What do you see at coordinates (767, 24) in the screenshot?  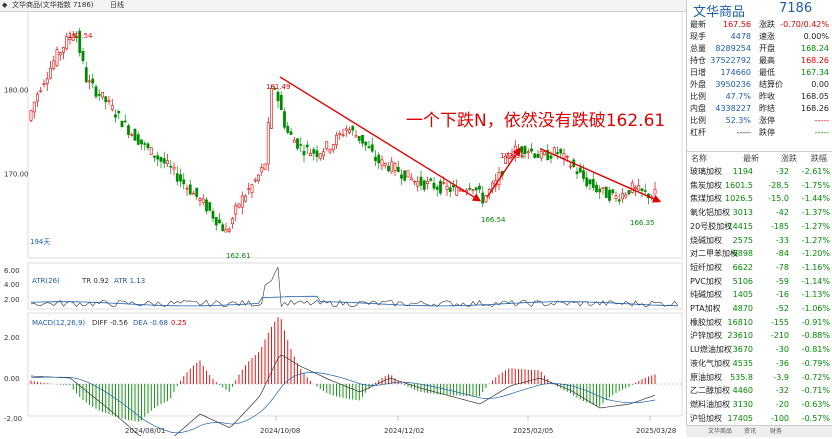 I see `quote-label: 涨跌` at bounding box center [767, 24].